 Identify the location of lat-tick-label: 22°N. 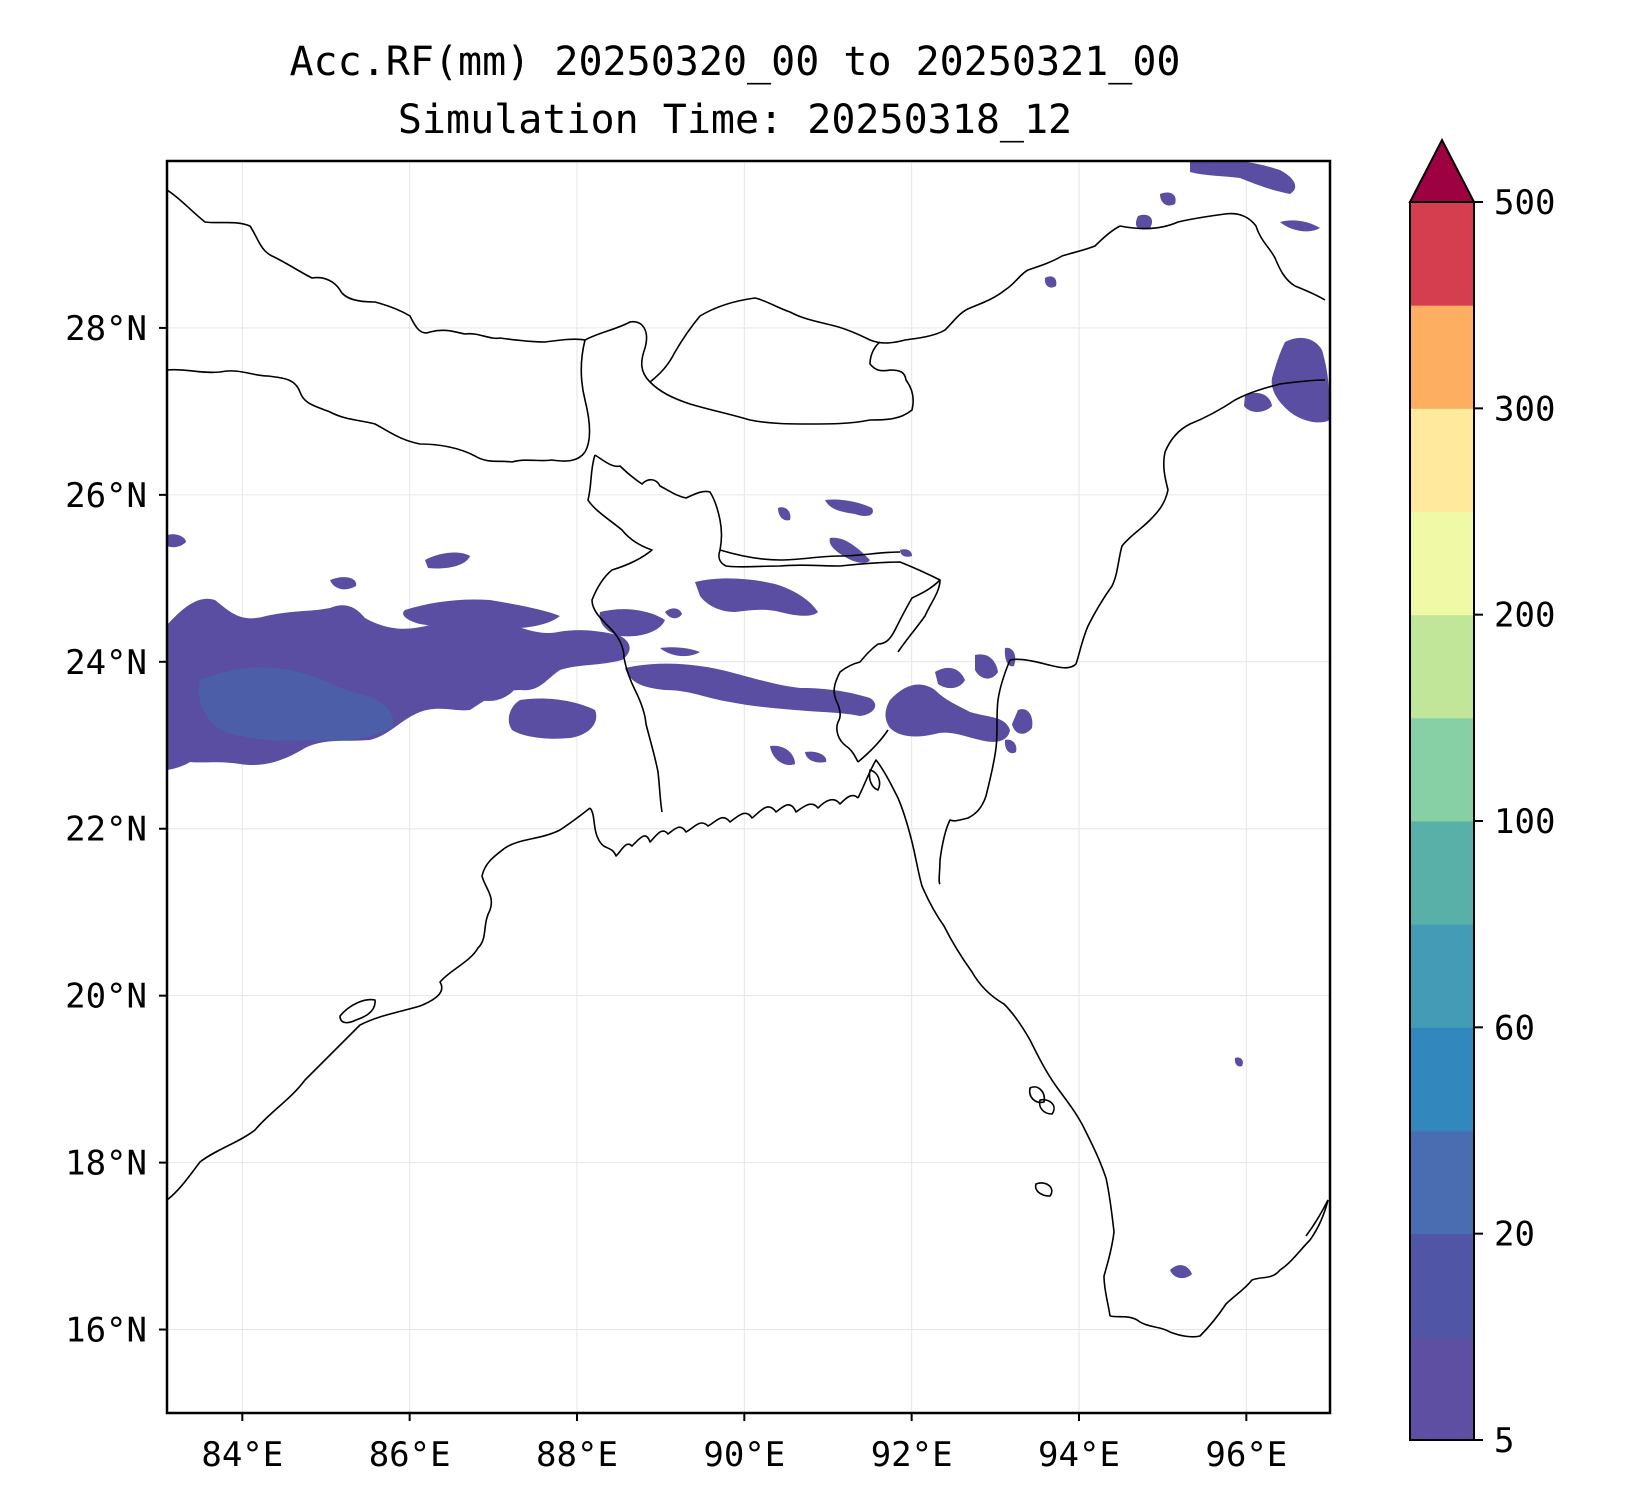
(106, 830).